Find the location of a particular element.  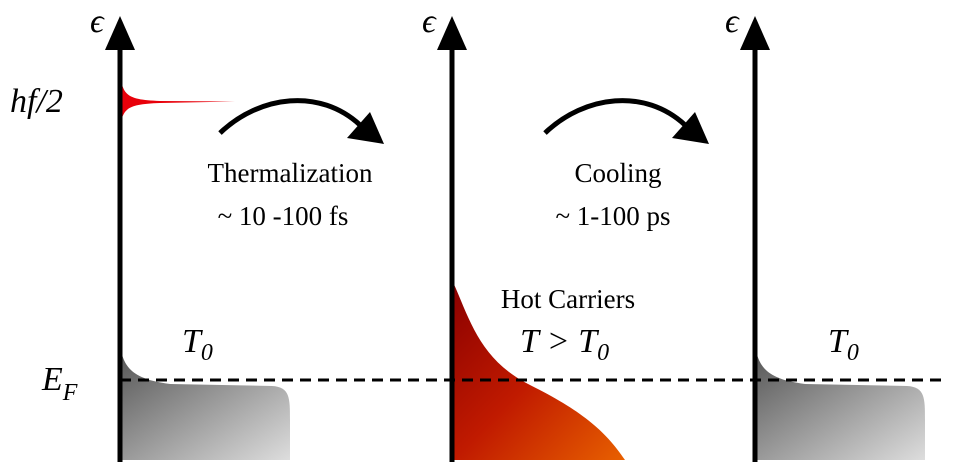

temperature-label: T > T0 is located at coordinates (564, 344).